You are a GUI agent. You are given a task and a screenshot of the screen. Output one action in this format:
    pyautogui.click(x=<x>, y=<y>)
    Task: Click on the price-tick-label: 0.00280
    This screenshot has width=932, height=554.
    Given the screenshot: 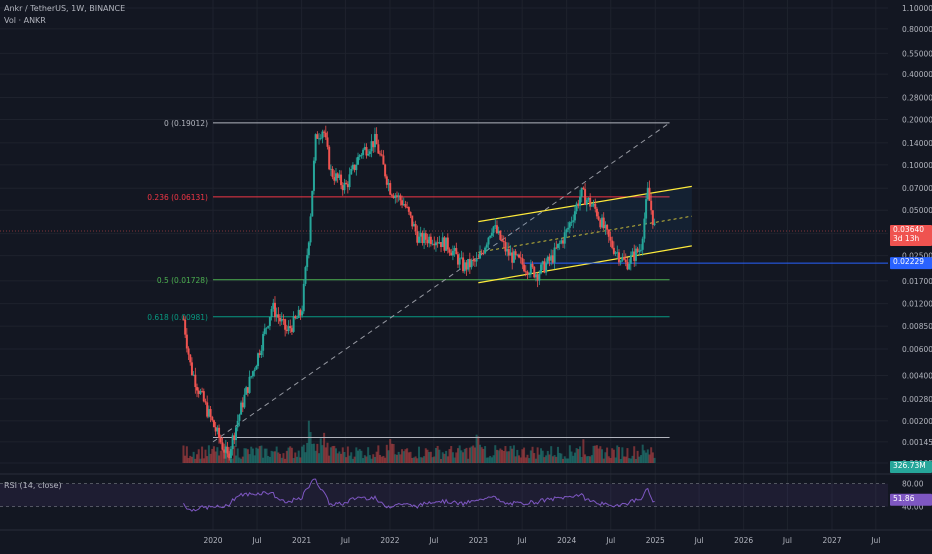 What is the action you would take?
    pyautogui.click(x=917, y=399)
    